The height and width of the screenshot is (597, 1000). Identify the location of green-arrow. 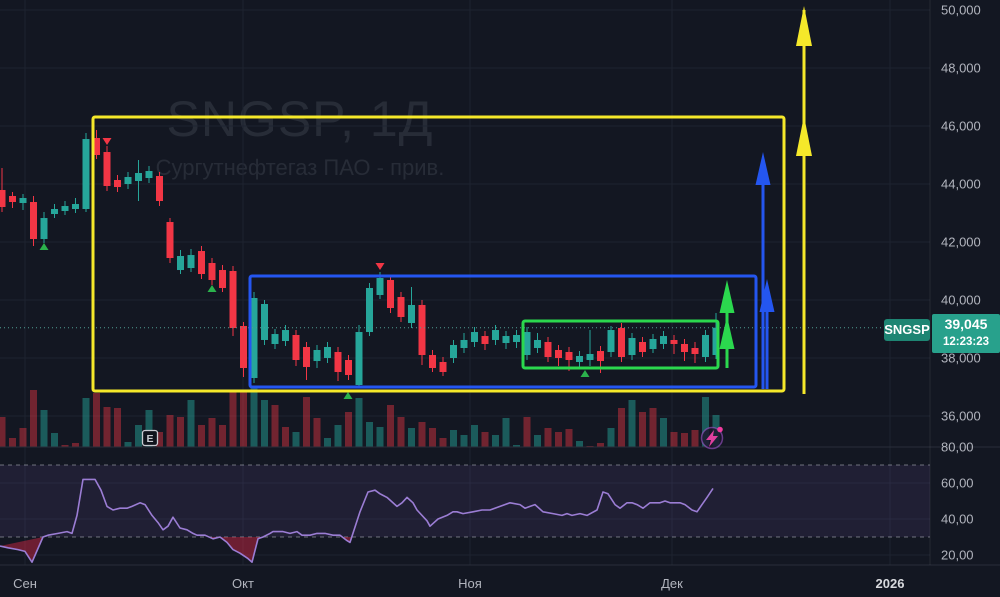
(727, 324).